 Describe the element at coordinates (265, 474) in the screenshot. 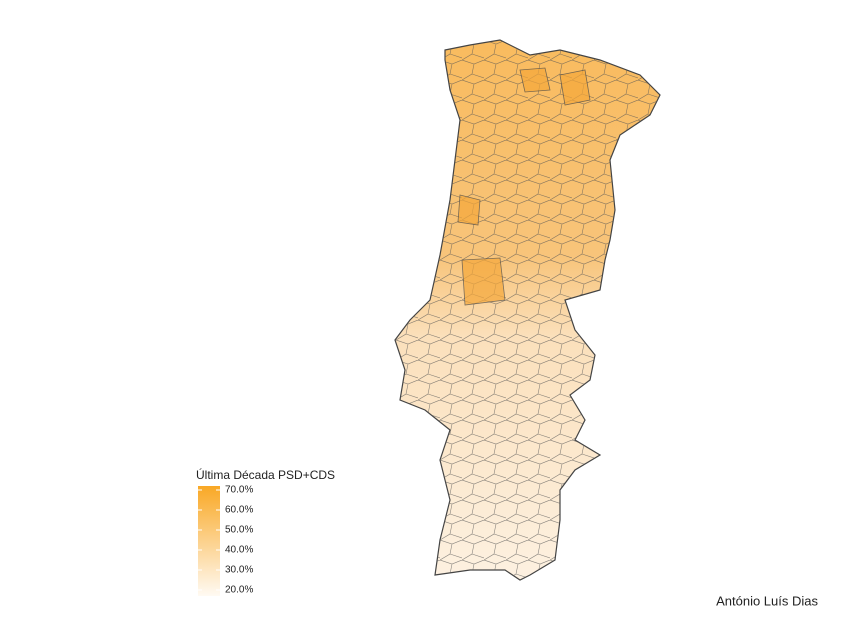

I see `legend-title: Última Década PSD+CDS` at that location.